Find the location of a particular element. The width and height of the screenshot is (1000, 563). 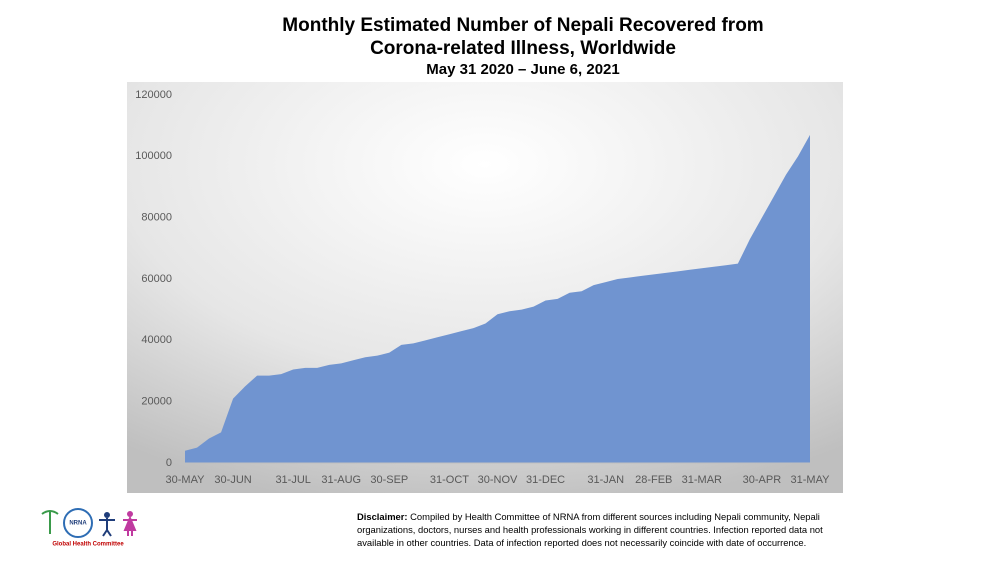

x-tick-label: 31-MAR is located at coordinates (702, 480).